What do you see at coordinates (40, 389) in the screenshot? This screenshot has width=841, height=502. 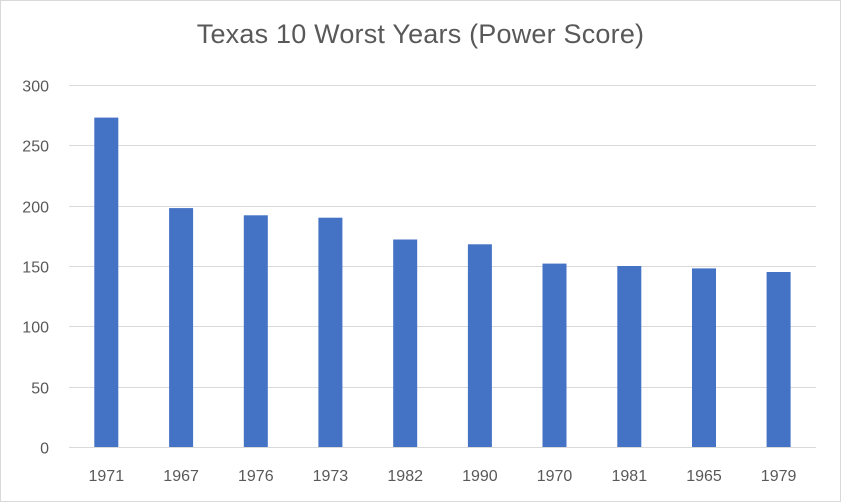 I see `y-tick-label: 50` at bounding box center [40, 389].